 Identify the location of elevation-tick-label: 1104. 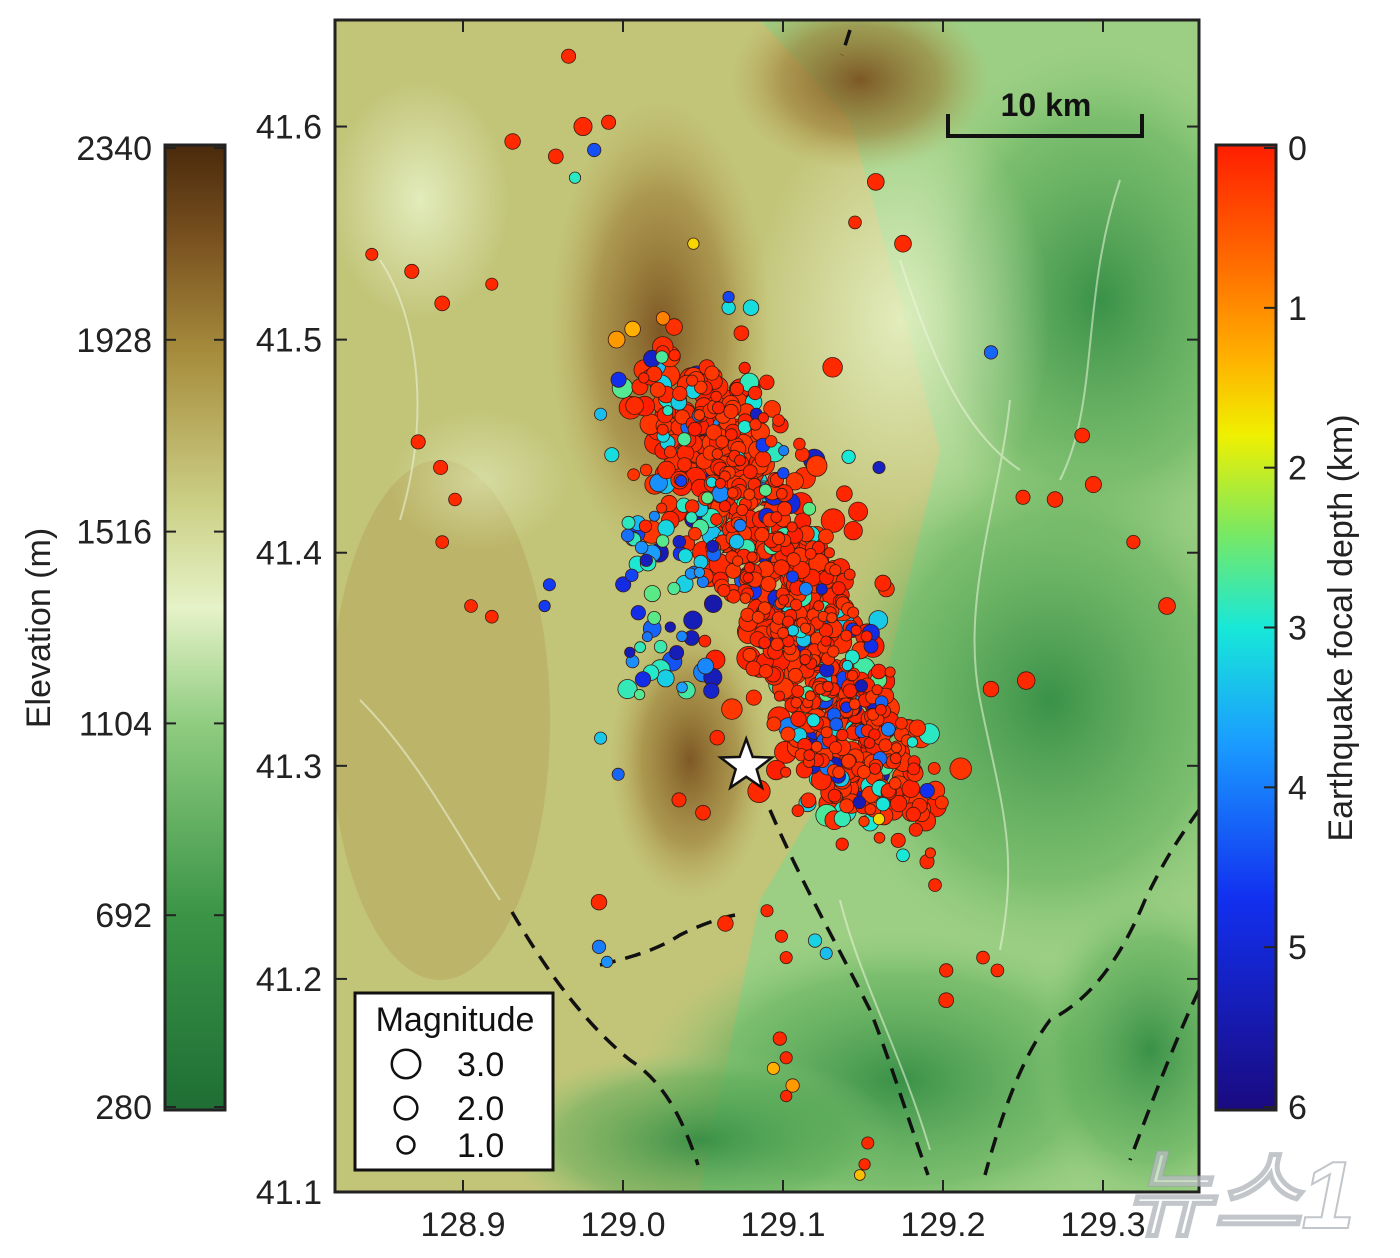
(115, 724).